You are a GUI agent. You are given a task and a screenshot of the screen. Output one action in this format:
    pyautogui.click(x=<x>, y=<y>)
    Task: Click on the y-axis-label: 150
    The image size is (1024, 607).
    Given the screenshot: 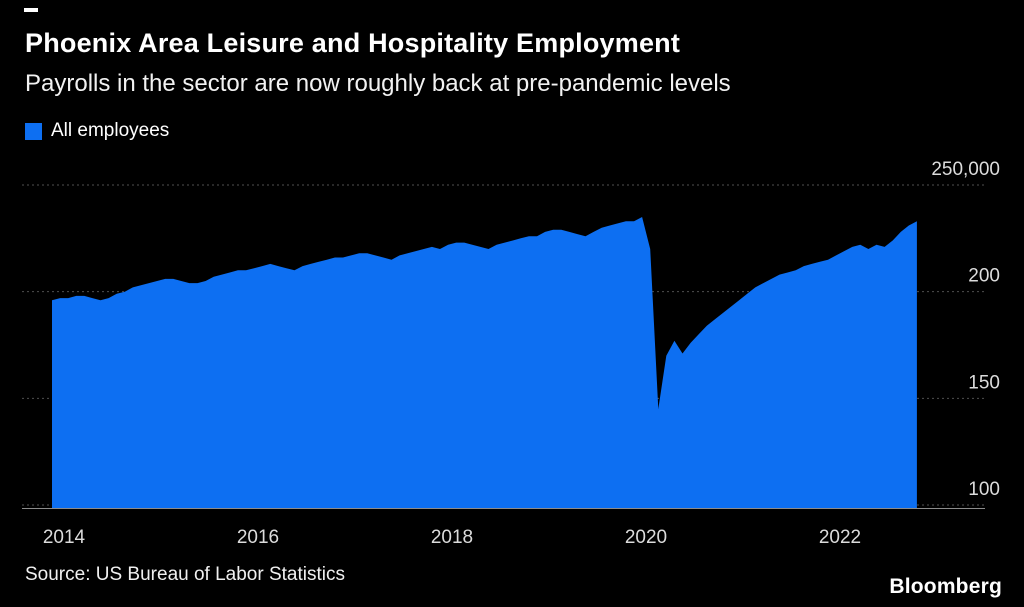 What is the action you would take?
    pyautogui.click(x=984, y=382)
    